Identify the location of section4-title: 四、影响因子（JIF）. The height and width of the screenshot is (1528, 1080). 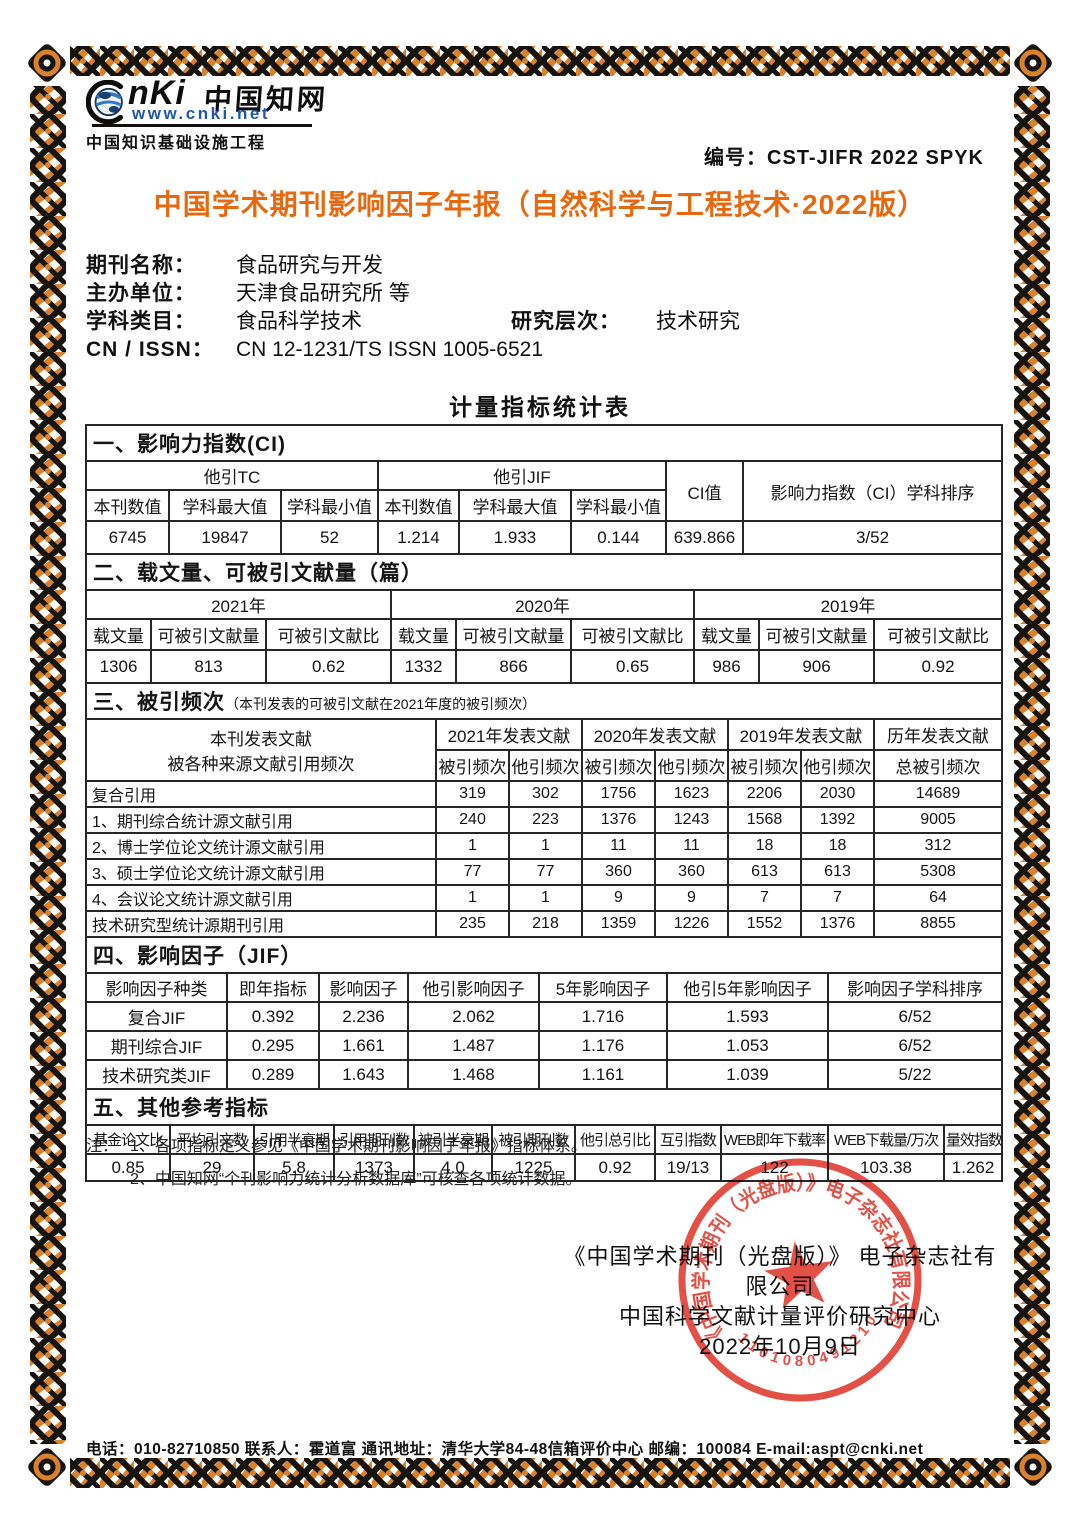
(544, 955).